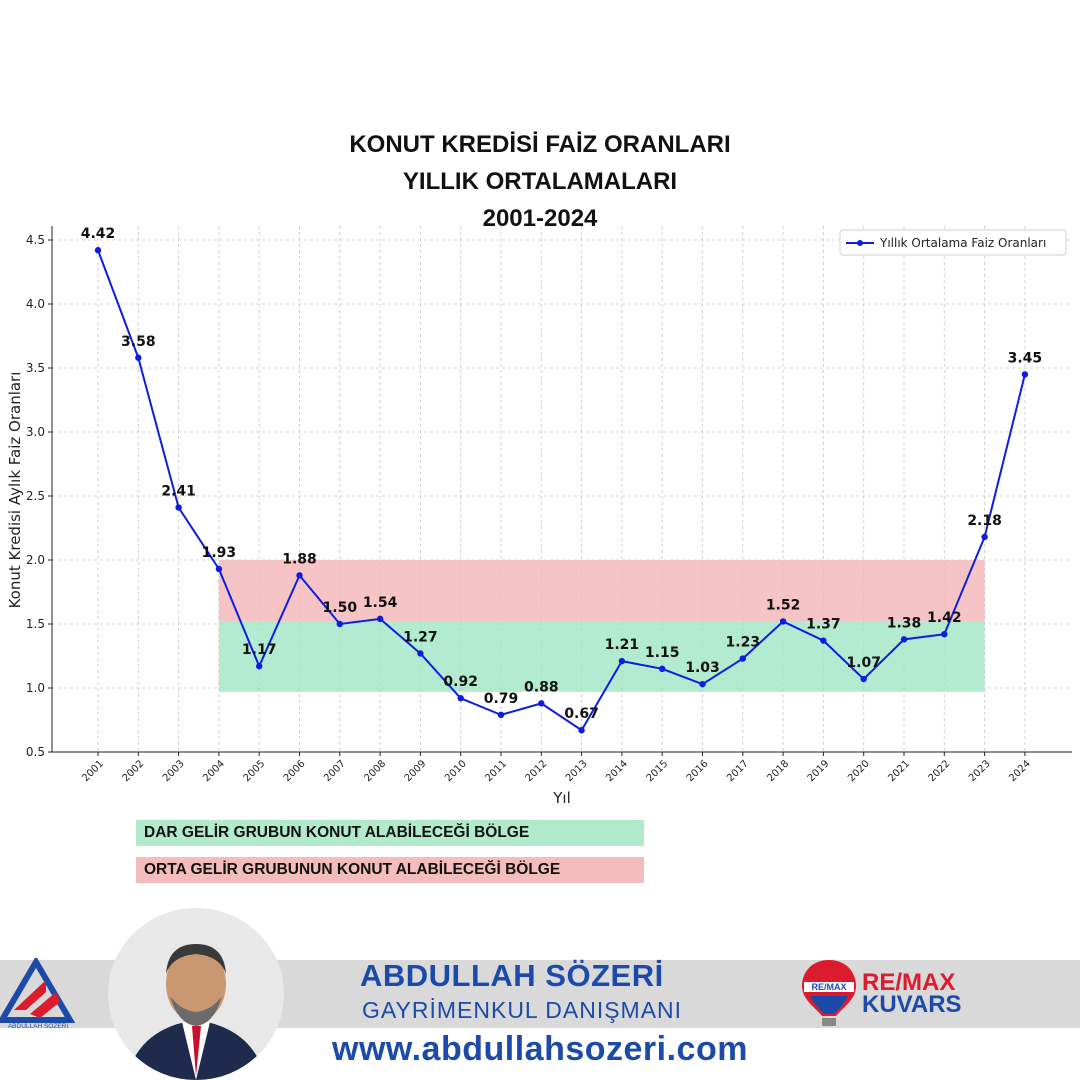 The image size is (1080, 1080). Describe the element at coordinates (980, 771) in the screenshot. I see `x-tick-label: 2023` at that location.